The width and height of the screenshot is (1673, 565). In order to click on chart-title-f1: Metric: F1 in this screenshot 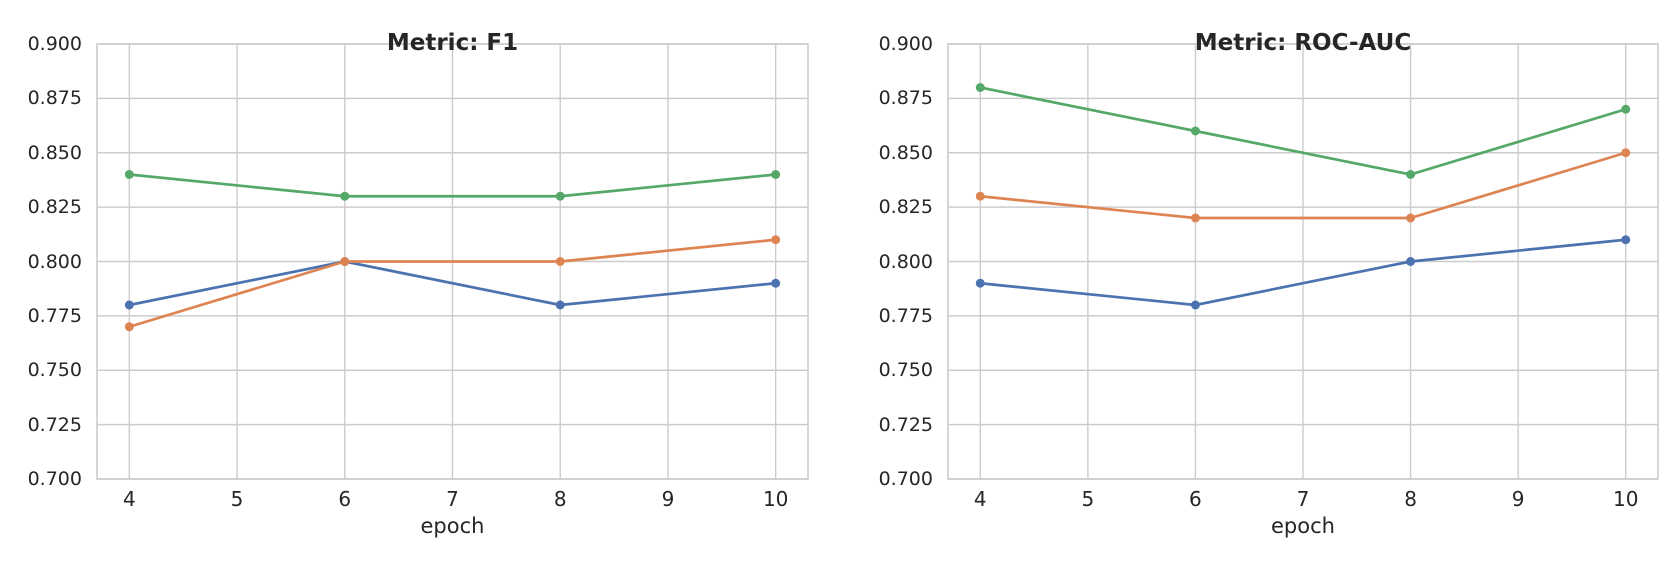, I will do `click(452, 43)`.